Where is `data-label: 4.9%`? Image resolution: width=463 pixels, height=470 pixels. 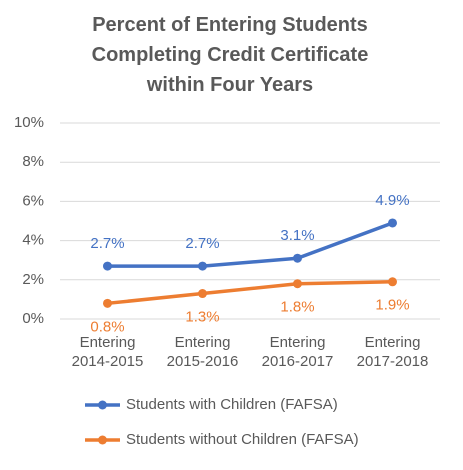 data-label: 4.9% is located at coordinates (392, 200).